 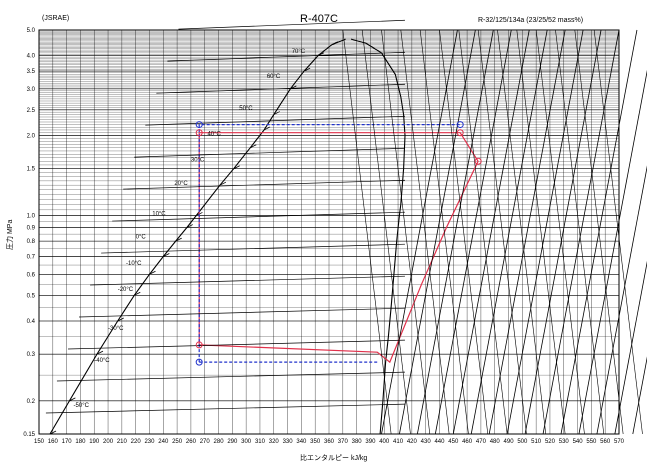 I want to click on x-tick-label: 270, so click(x=205, y=442).